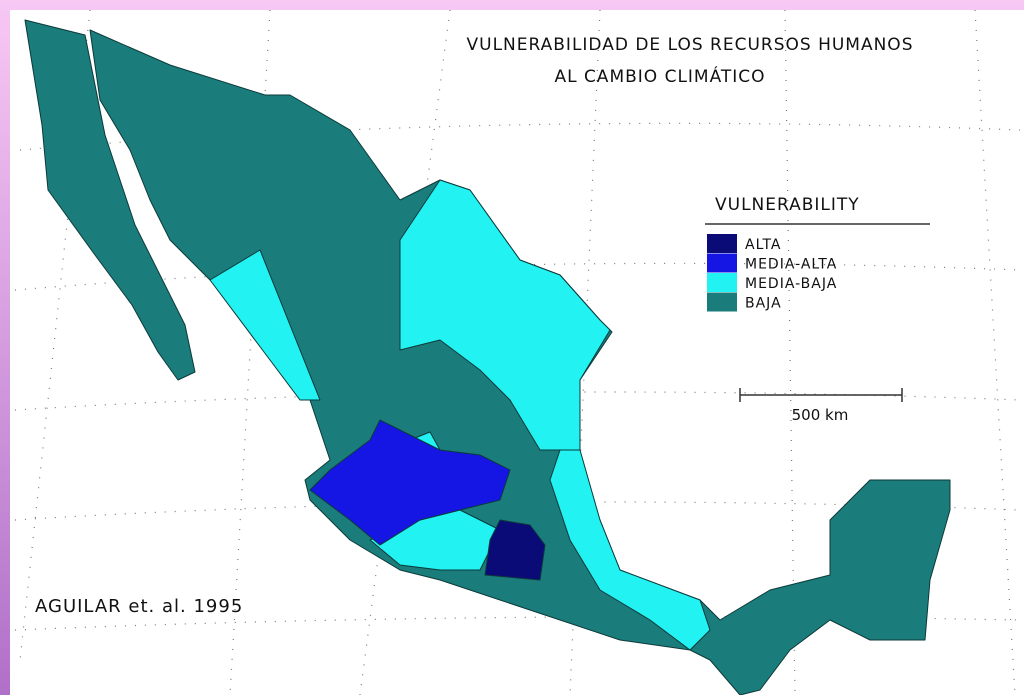 This screenshot has height=699, width=1024. What do you see at coordinates (110, 200) in the screenshot?
I see `baja-peninsula` at bounding box center [110, 200].